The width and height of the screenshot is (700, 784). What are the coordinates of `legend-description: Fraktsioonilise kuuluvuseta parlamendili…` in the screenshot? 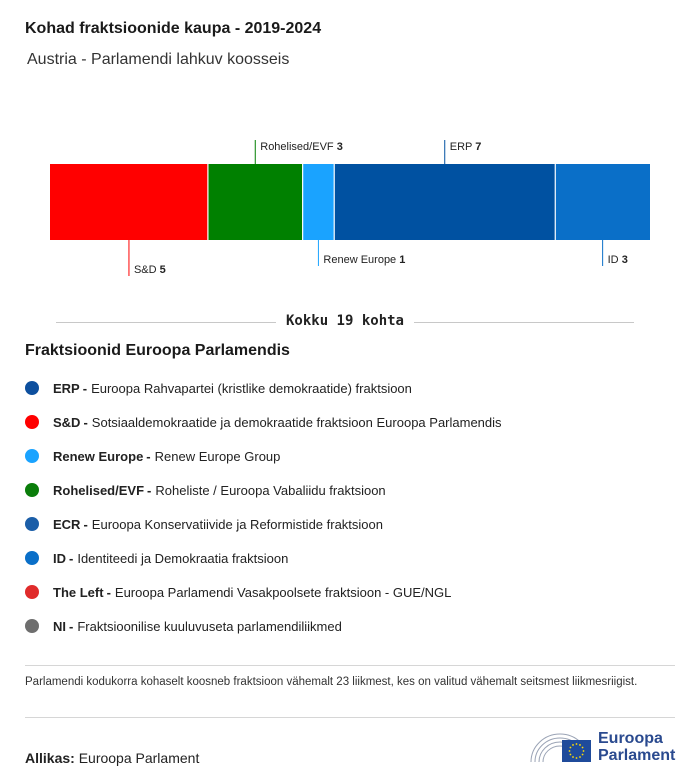 It's located at (209, 626).